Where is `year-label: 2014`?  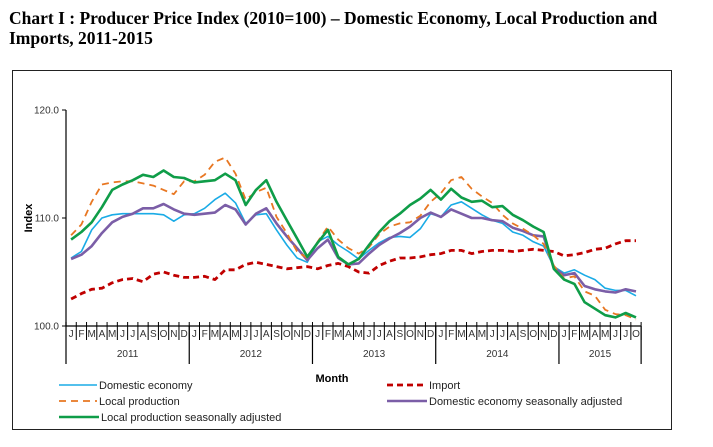 year-label: 2014 is located at coordinates (497, 354).